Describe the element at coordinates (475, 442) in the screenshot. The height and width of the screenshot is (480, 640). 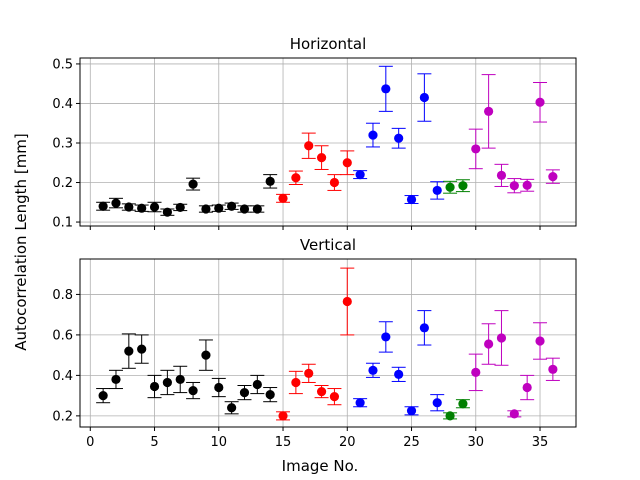
I see `x-tick-label: 30` at that location.